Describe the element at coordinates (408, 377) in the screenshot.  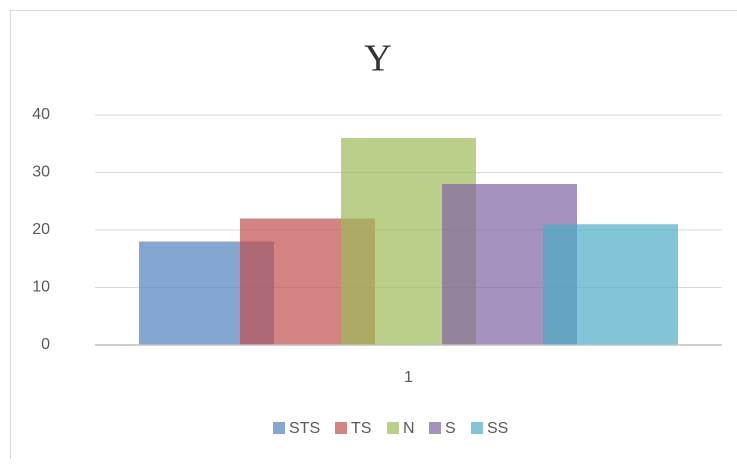
I see `x-tick-label: 1` at that location.